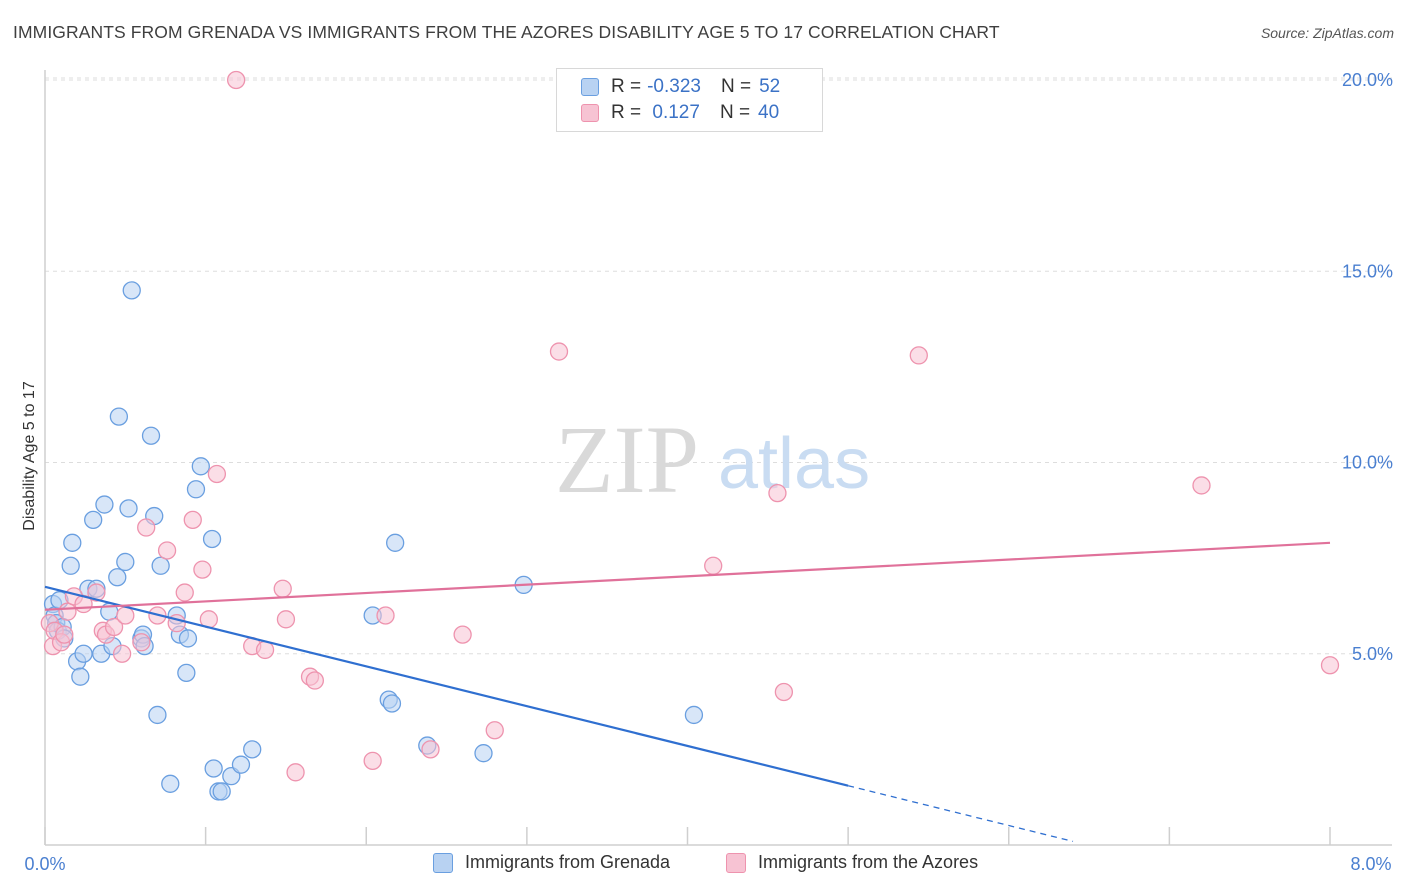  I want to click on bottom-legend-grenada: Immigrants from Grenada, so click(551, 862).